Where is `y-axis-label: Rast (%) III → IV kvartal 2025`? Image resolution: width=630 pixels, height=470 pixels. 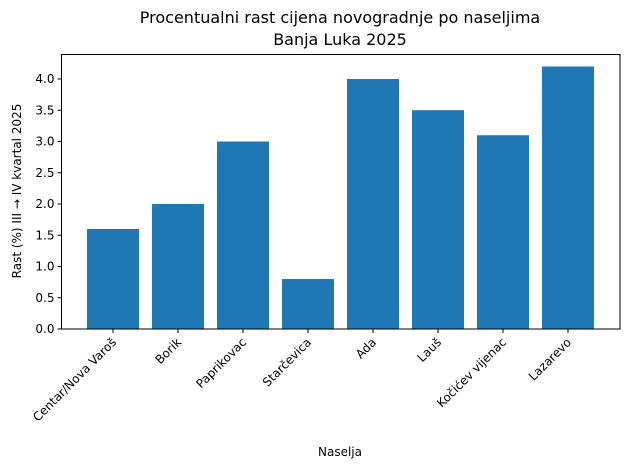
y-axis-label: Rast (%) III → IV kvartal 2025 is located at coordinates (17, 191).